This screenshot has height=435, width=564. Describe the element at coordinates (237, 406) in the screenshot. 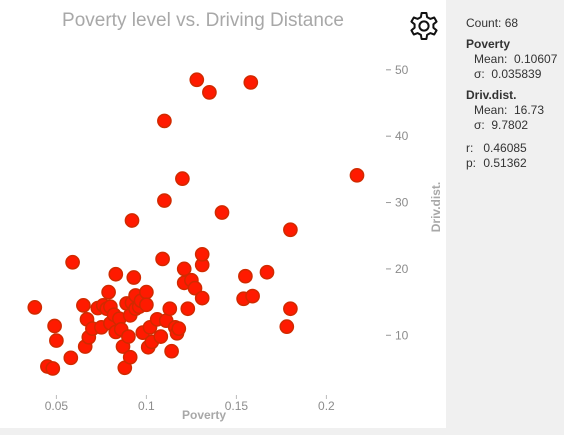

I see `x-tick-label: 0.15` at that location.